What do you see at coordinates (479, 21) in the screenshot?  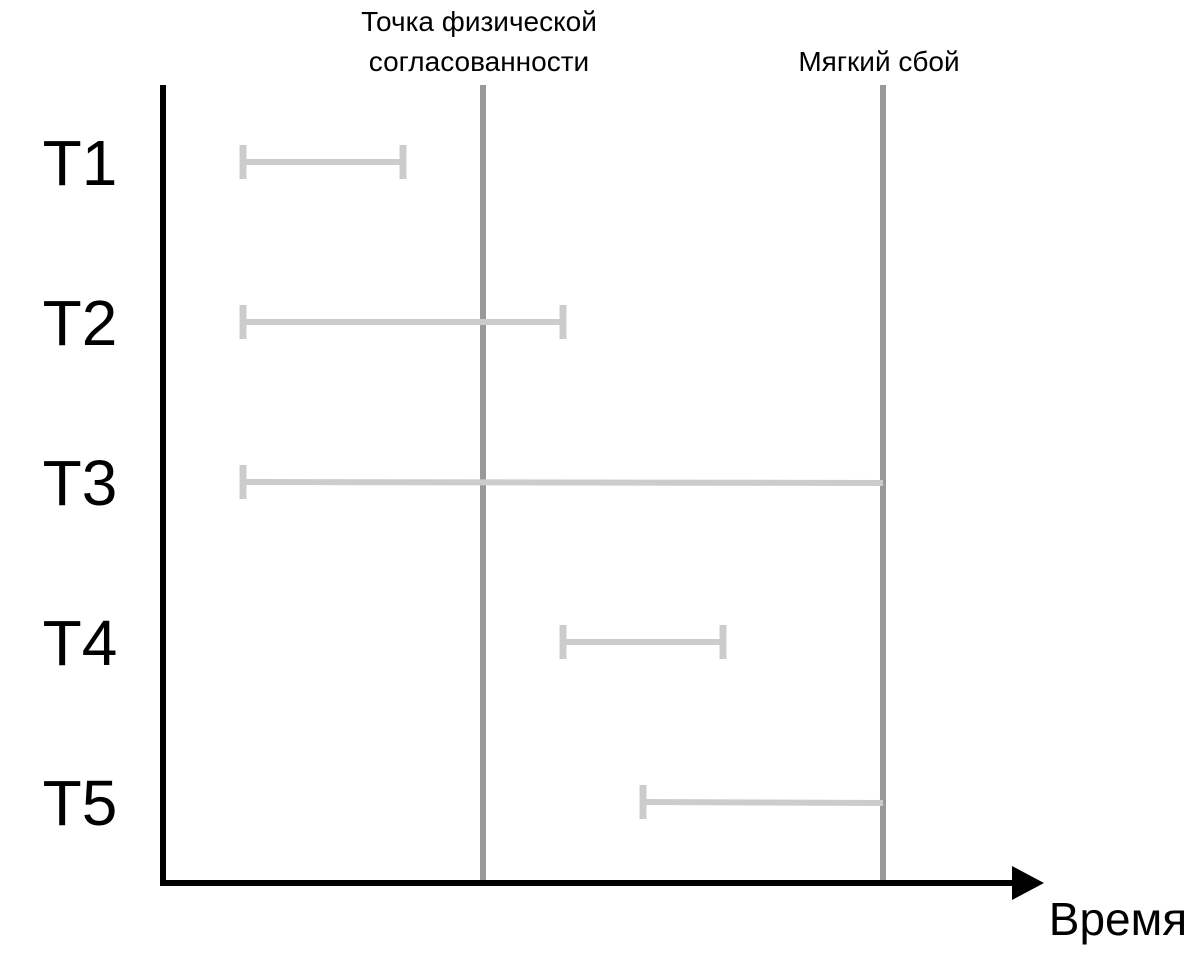 I see `checkpoint-label-line-1: Точка физической` at bounding box center [479, 21].